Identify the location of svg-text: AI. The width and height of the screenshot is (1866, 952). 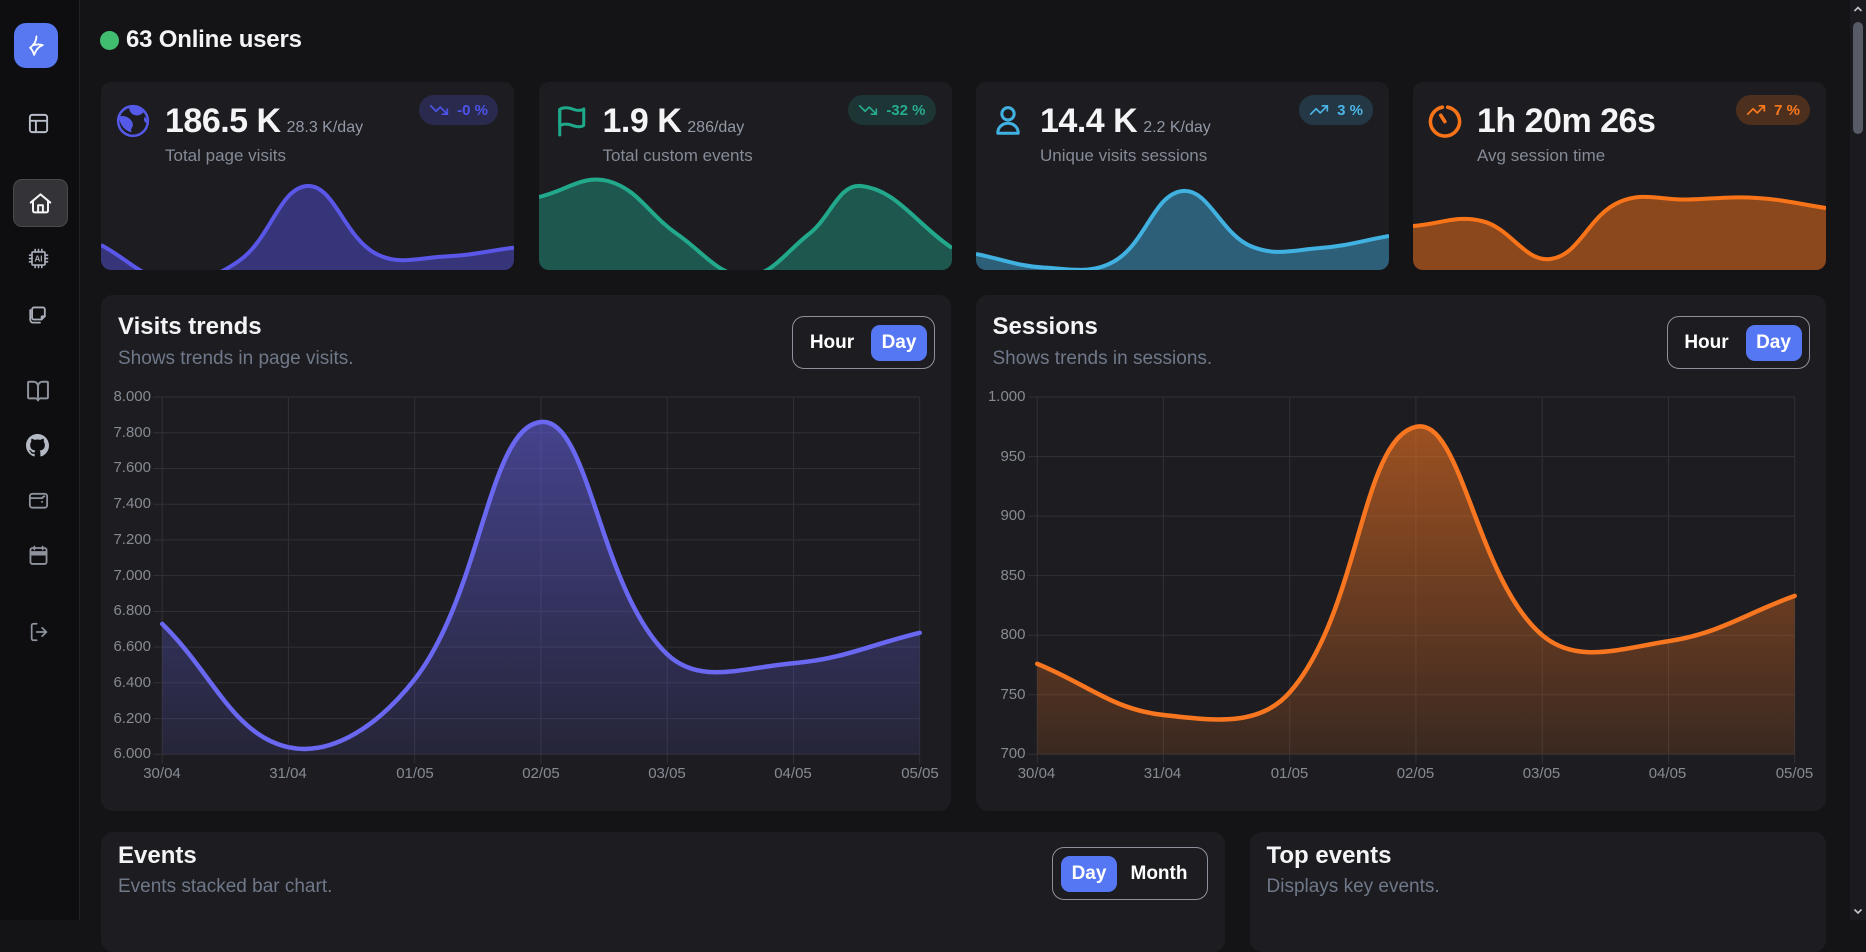
(38, 258).